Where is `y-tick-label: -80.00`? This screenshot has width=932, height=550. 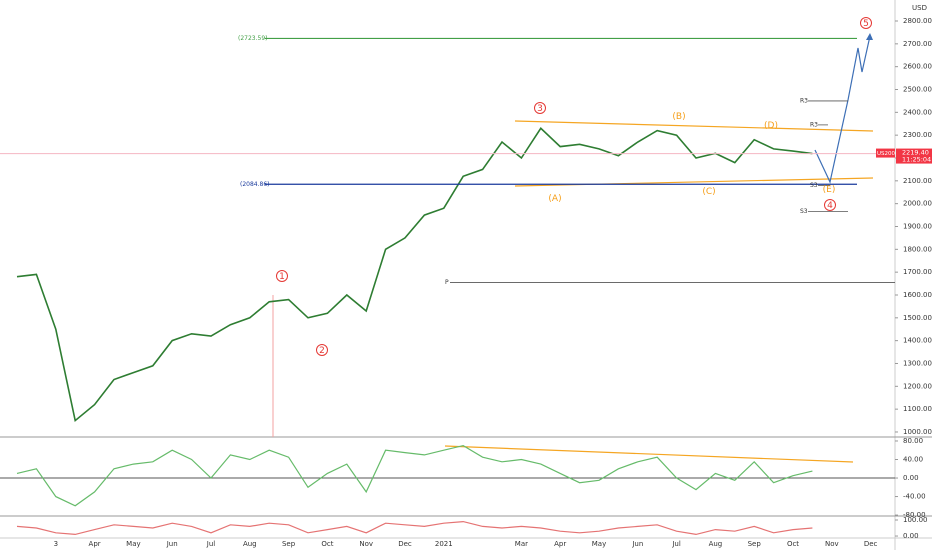 y-tick-label: -80.00 is located at coordinates (914, 515).